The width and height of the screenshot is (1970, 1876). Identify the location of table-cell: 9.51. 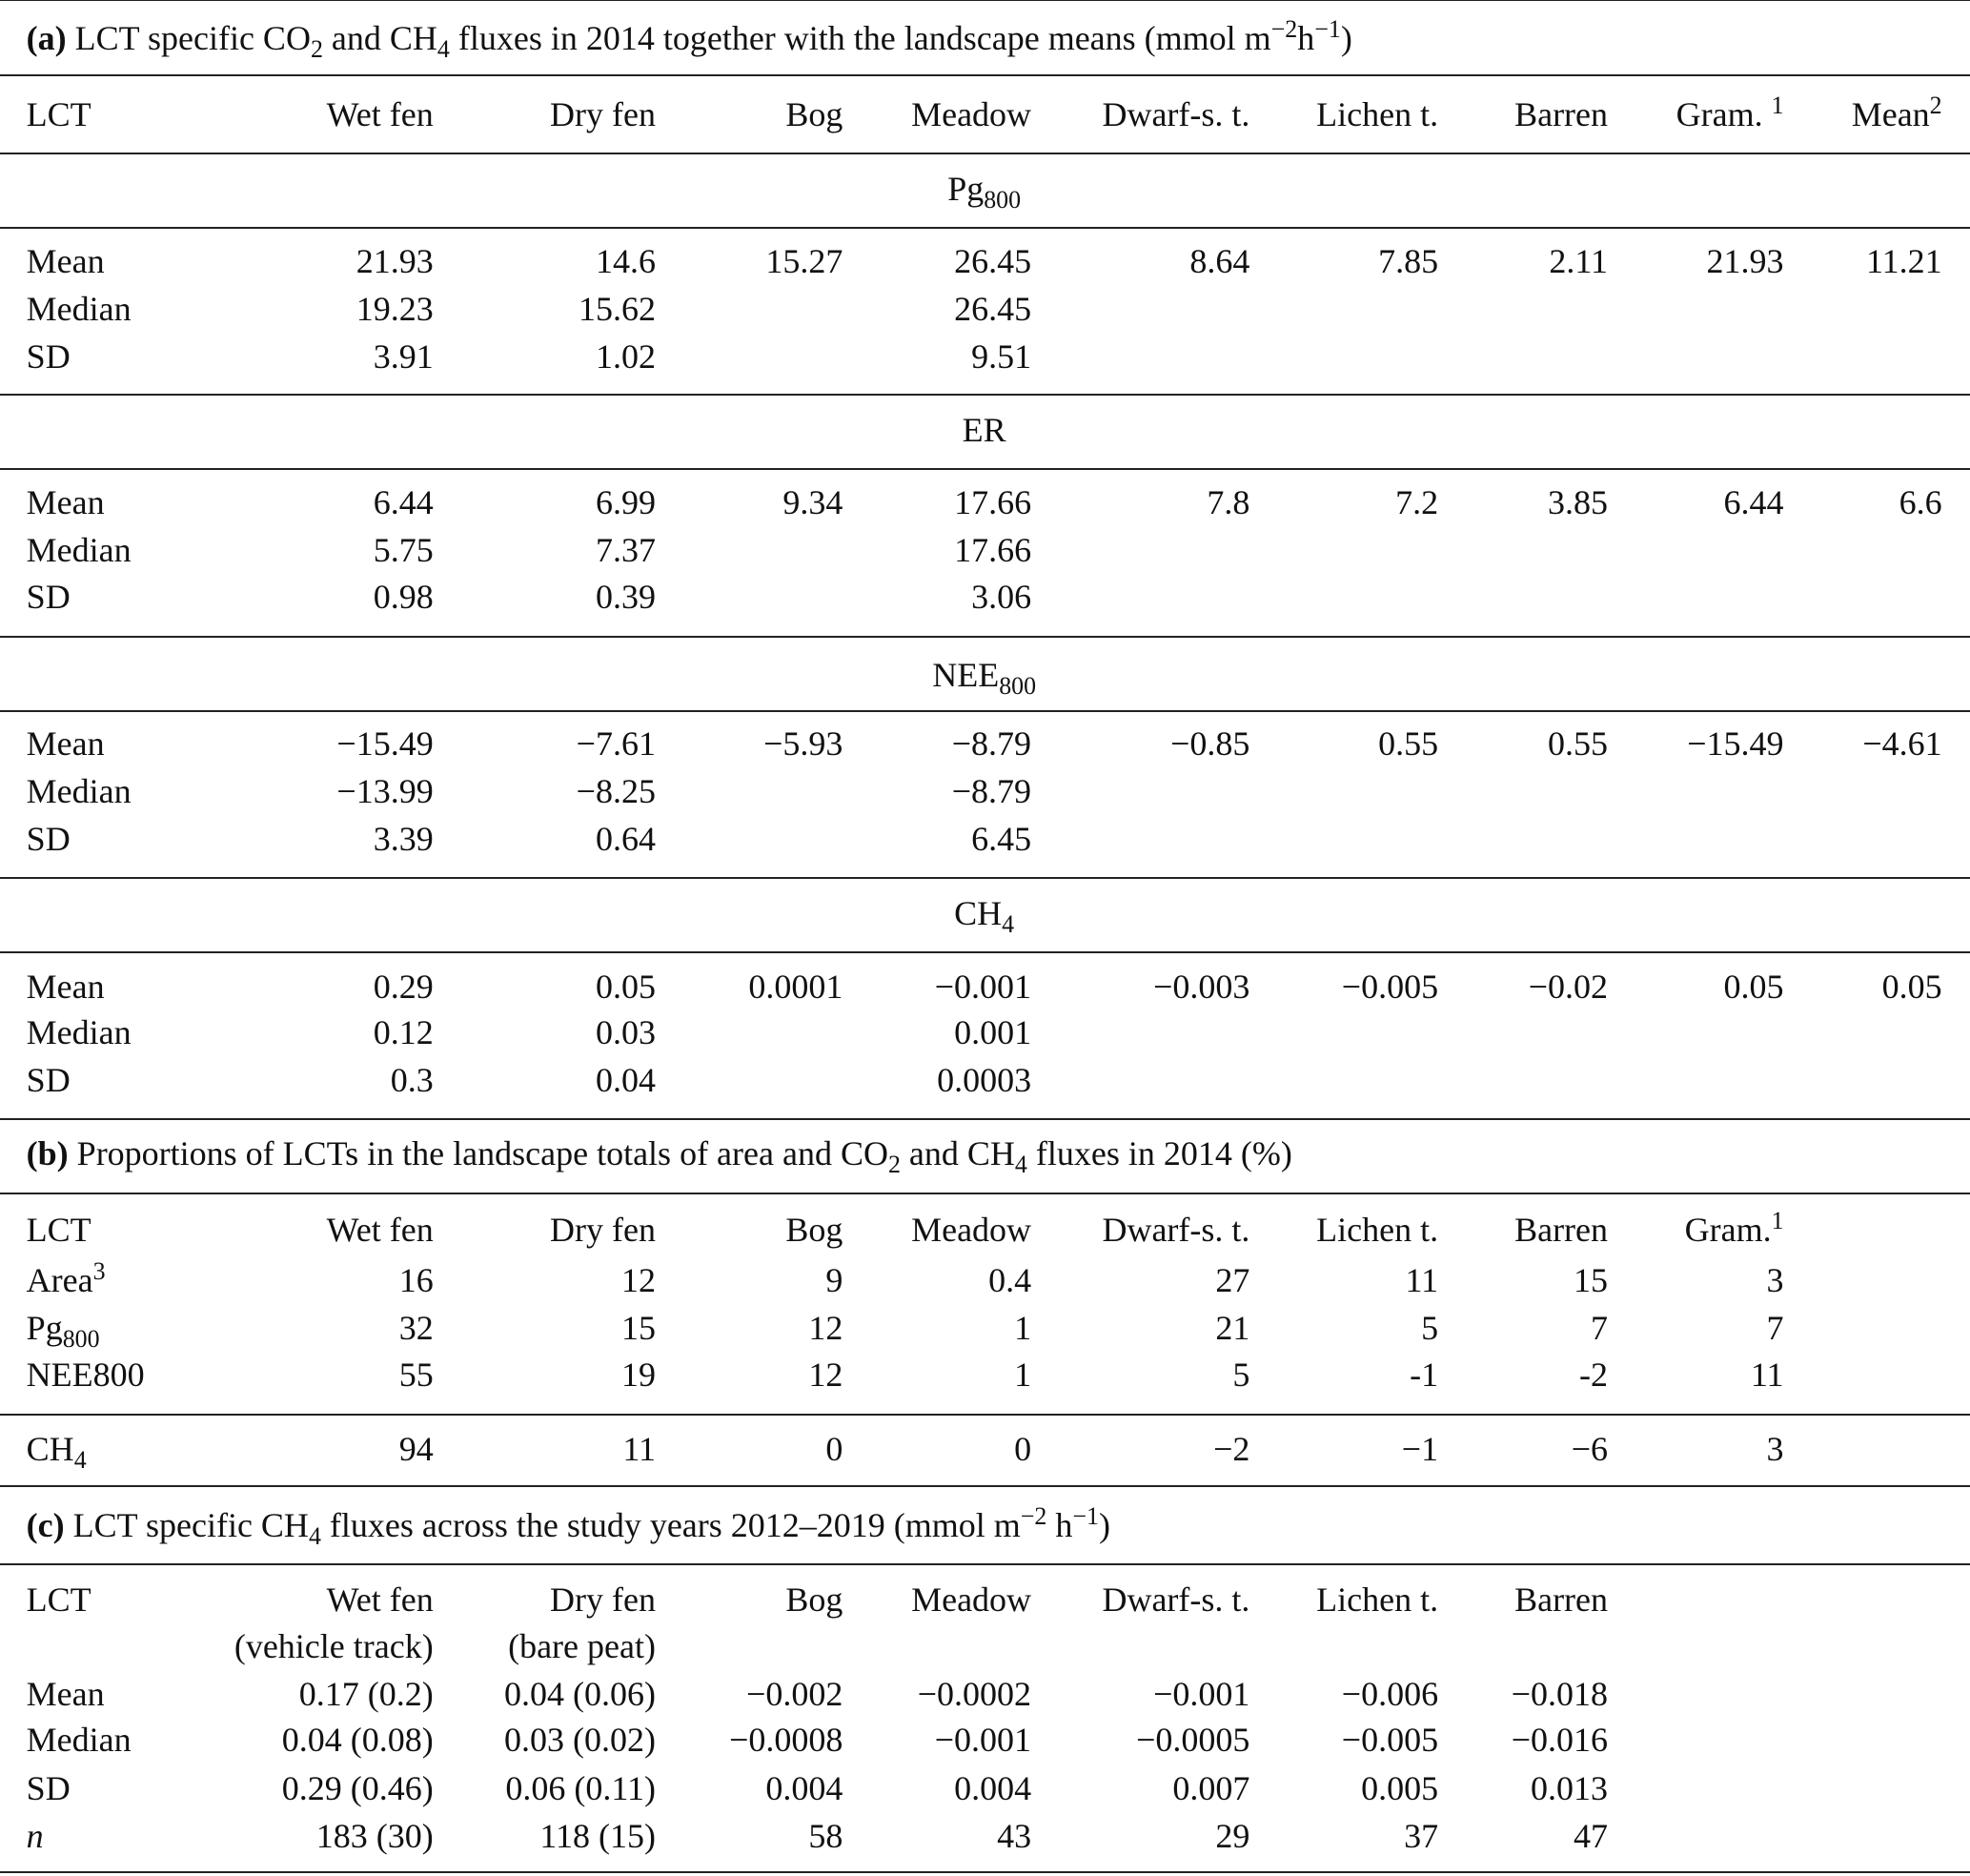
(1001, 357).